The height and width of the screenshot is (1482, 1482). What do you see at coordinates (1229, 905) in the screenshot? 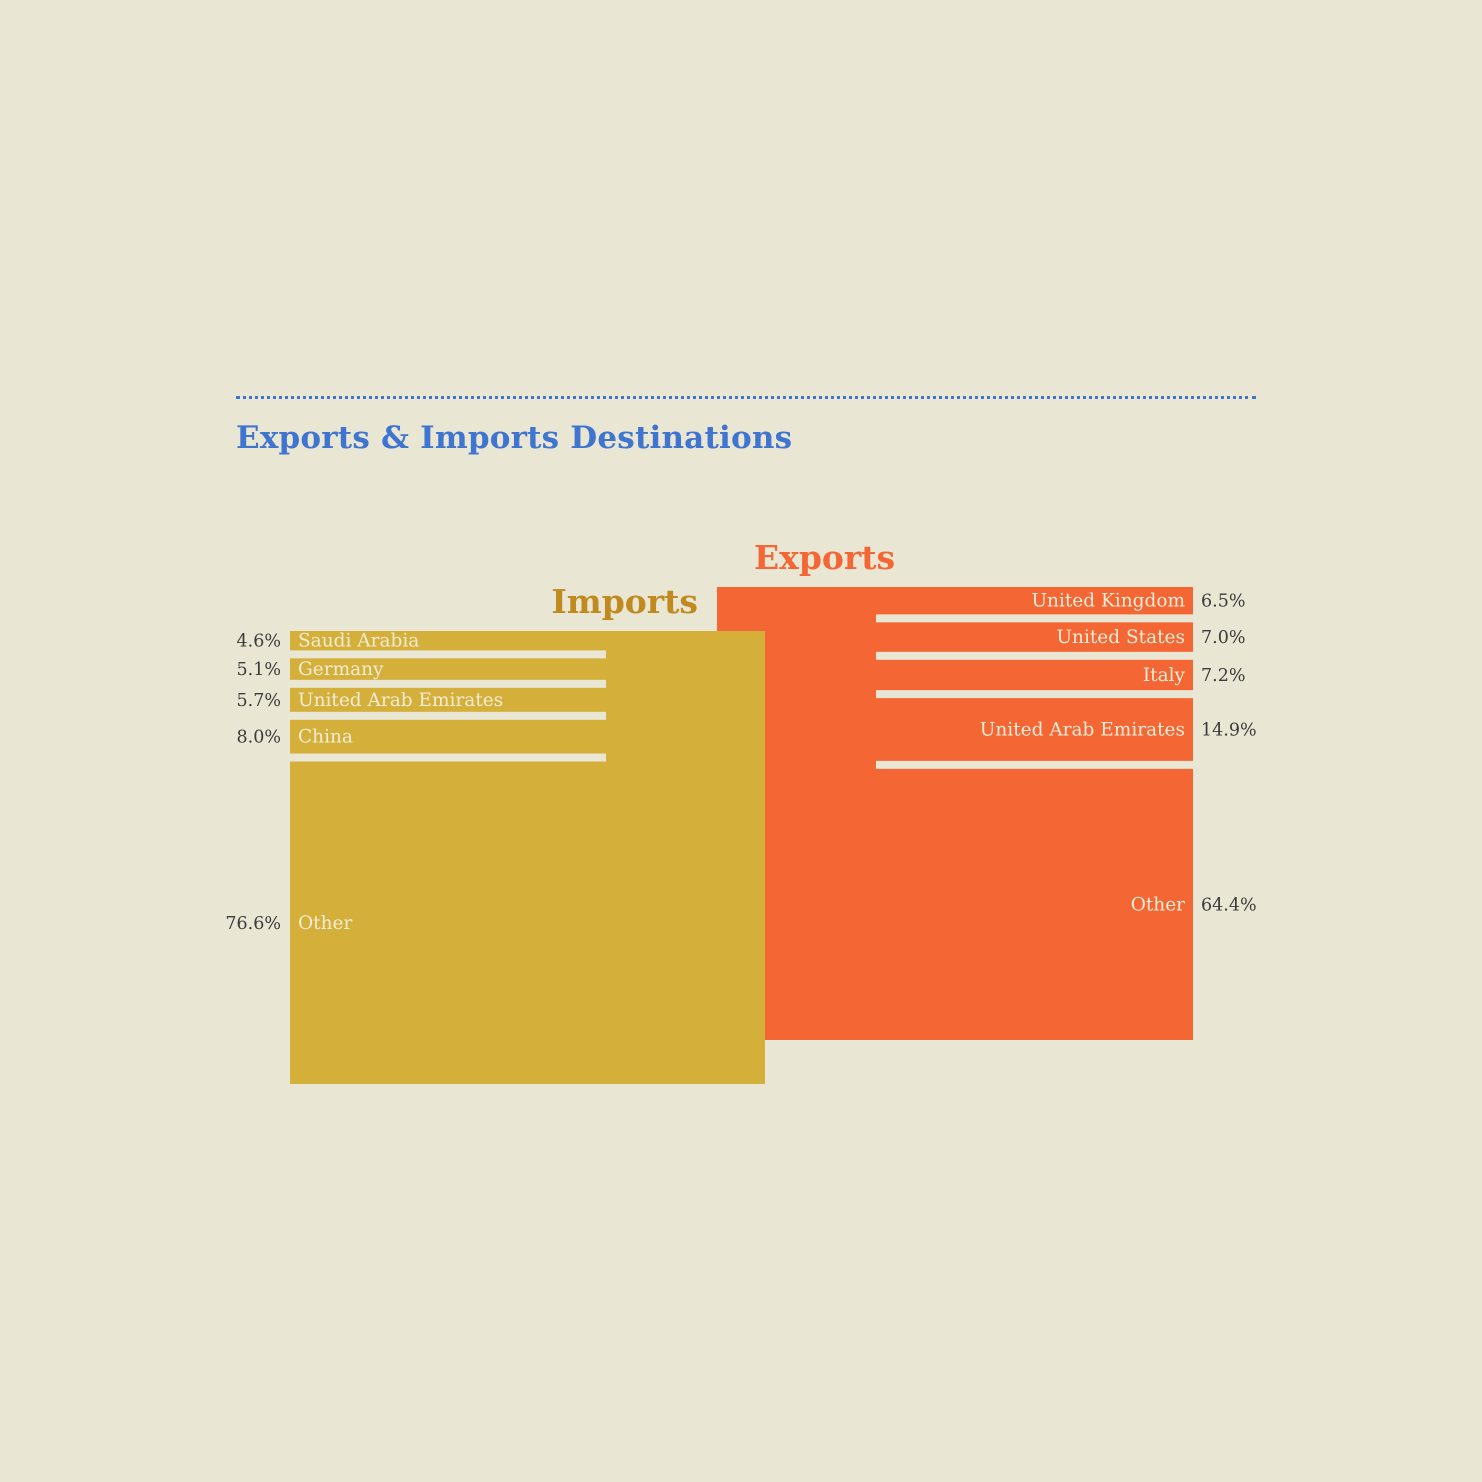
I see `exports-other-value: 64.4%` at bounding box center [1229, 905].